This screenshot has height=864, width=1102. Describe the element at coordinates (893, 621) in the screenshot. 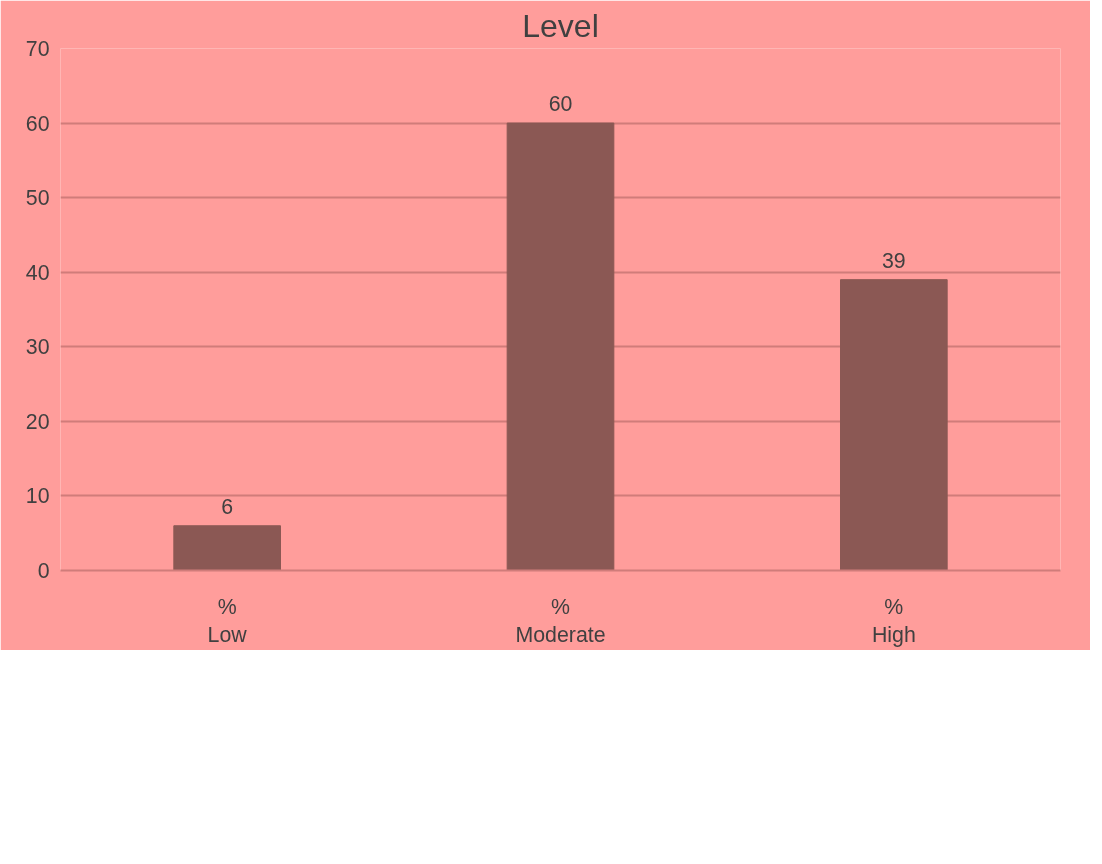

I see `x-tick-label: % High` at that location.